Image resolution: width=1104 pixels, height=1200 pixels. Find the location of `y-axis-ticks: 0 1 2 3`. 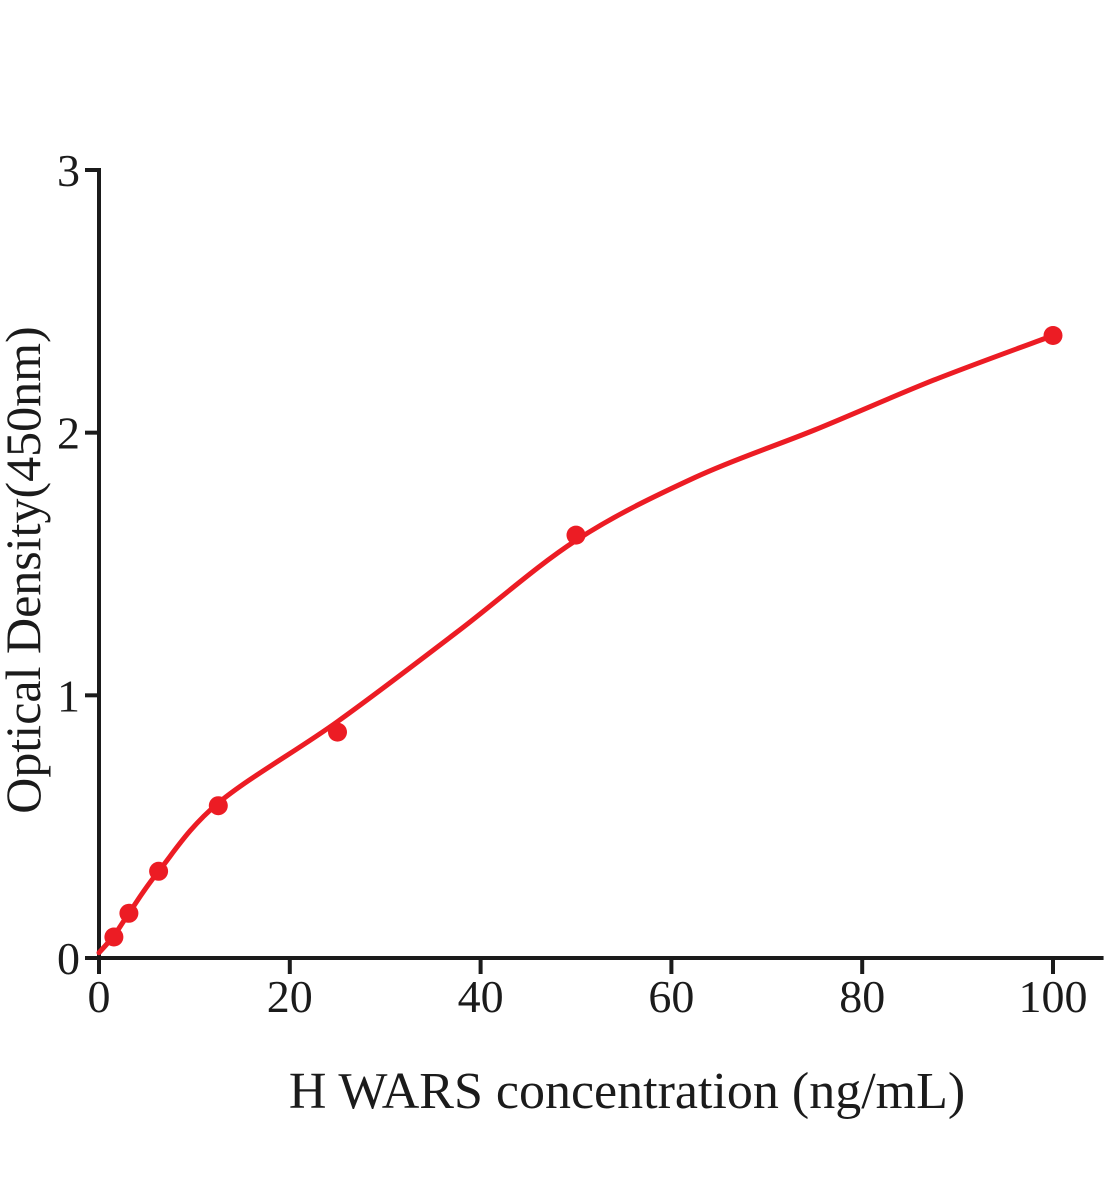

y-axis-ticks: 0 1 2 3 is located at coordinates (78, 564).